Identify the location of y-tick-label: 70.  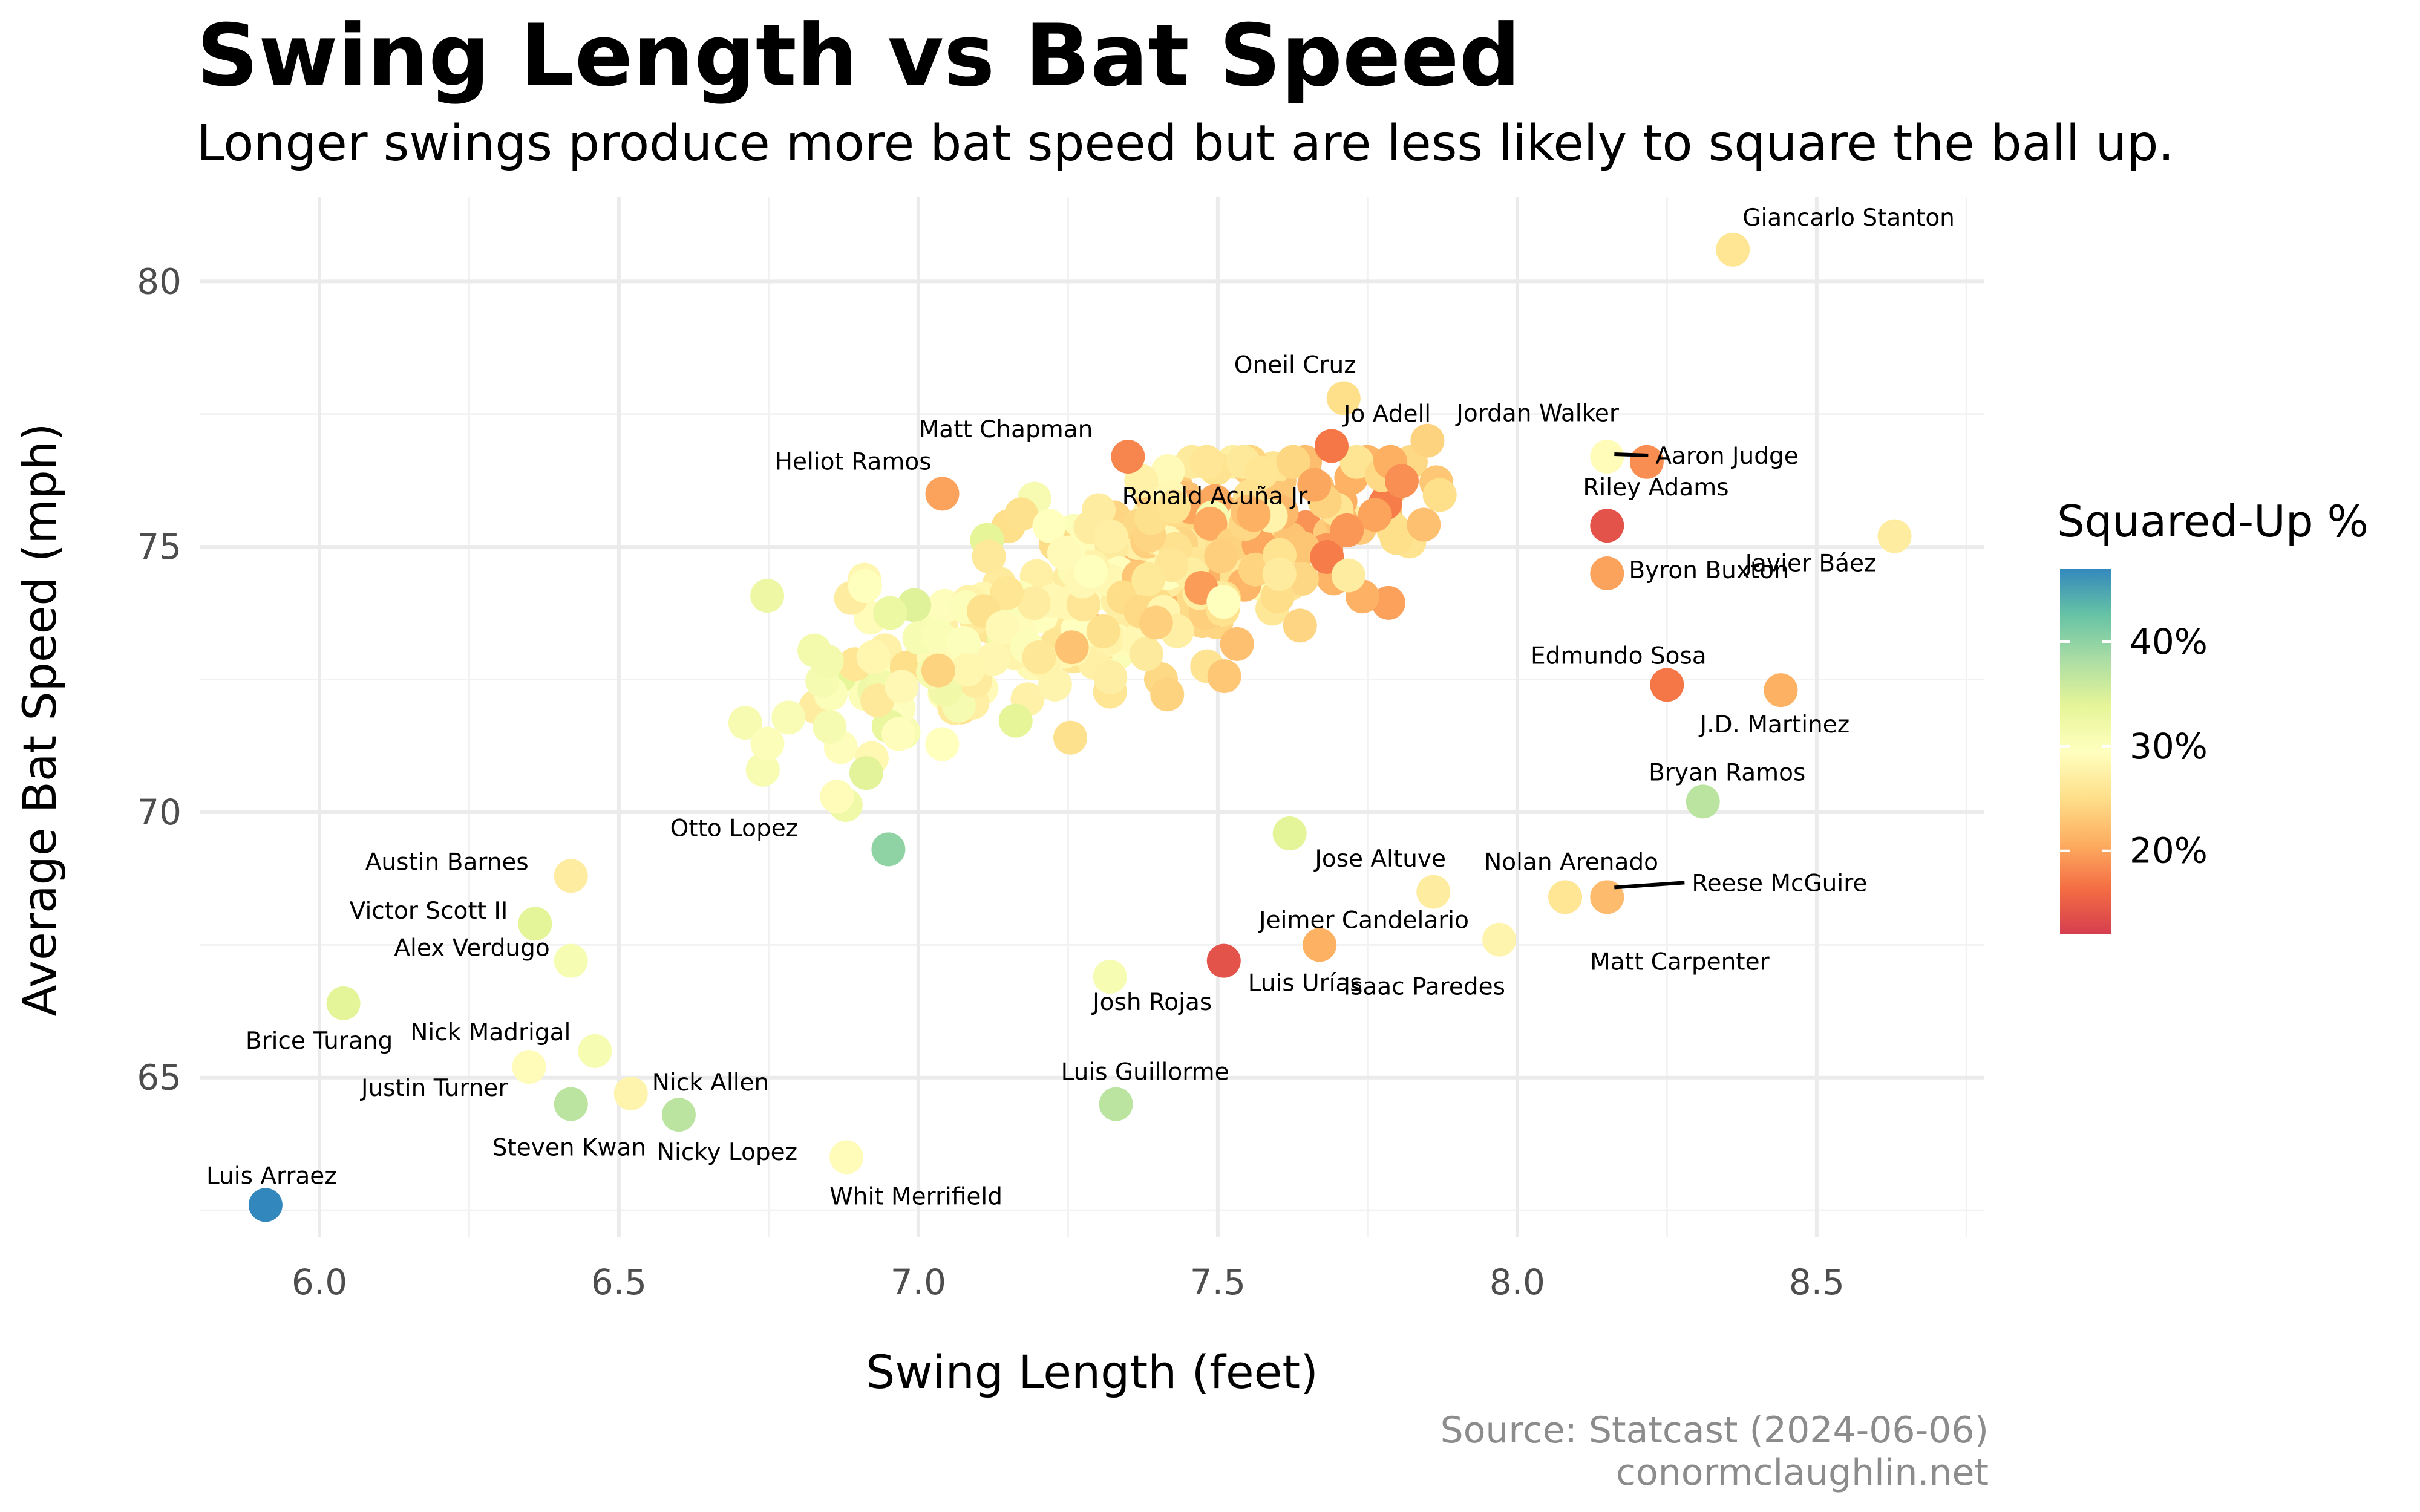
(159, 812).